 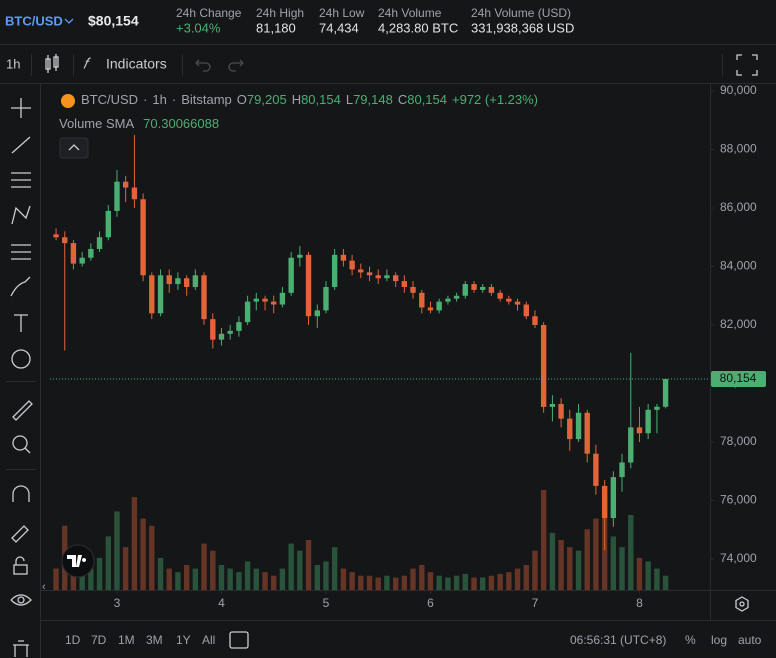 What do you see at coordinates (183, 640) in the screenshot?
I see `range-button: 1Y` at bounding box center [183, 640].